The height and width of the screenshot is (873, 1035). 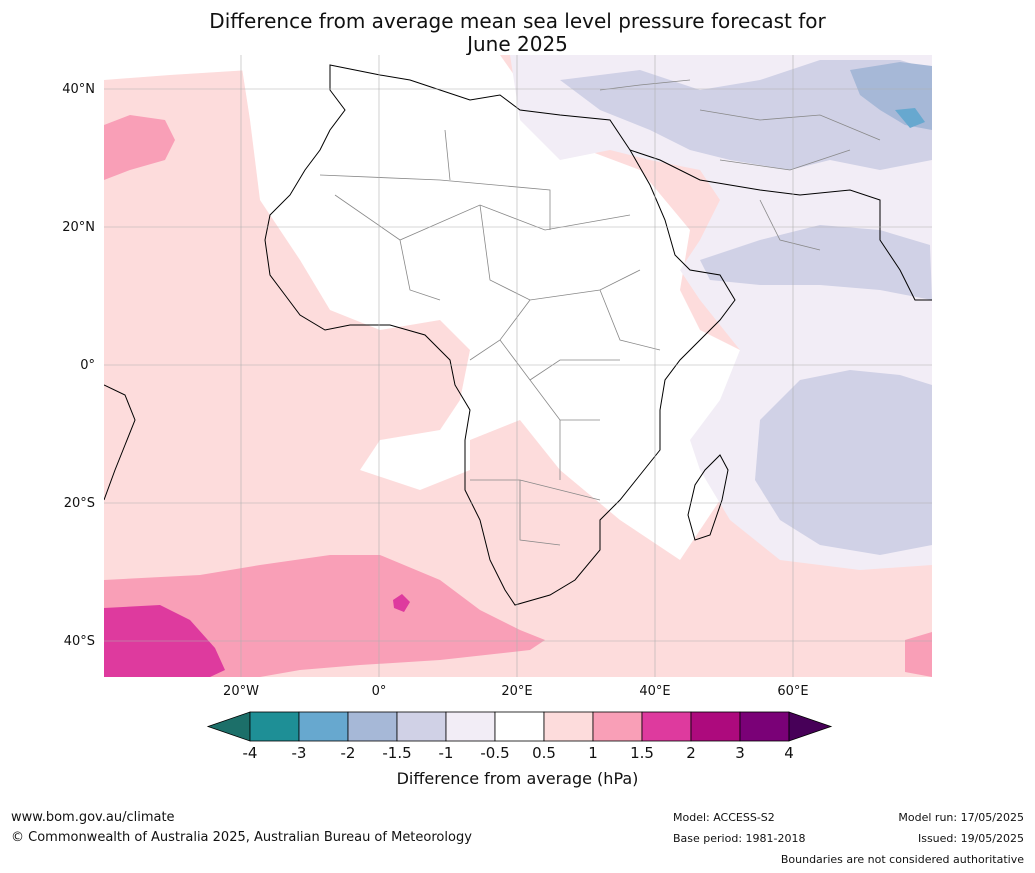 I want to click on lat-label-0: 0°, so click(x=87, y=365).